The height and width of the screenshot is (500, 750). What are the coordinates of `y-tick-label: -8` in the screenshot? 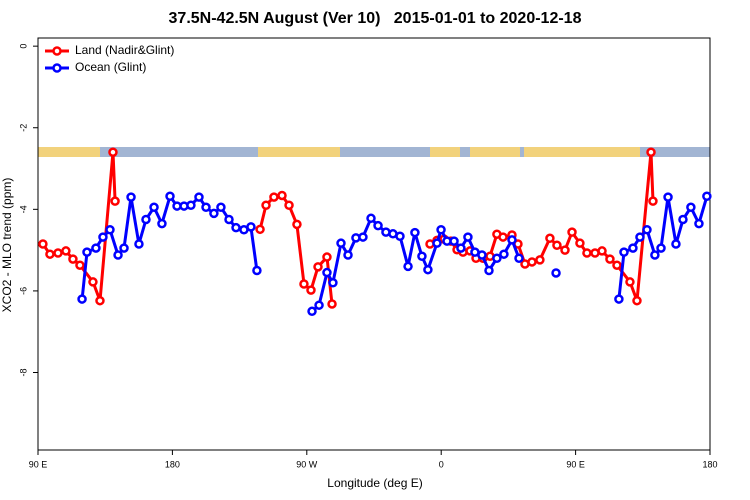 It's located at (23, 372).